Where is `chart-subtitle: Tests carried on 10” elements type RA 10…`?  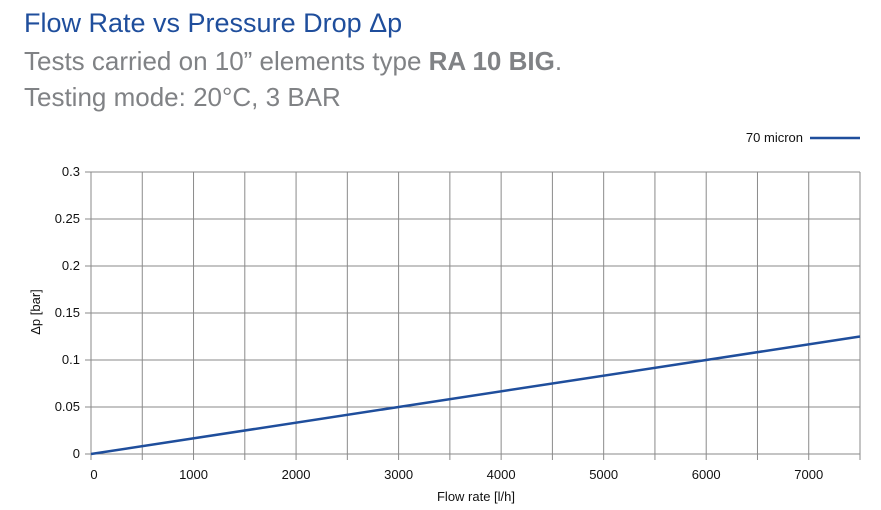
chart-subtitle: Tests carried on 10” elements type RA 10… is located at coordinates (293, 61).